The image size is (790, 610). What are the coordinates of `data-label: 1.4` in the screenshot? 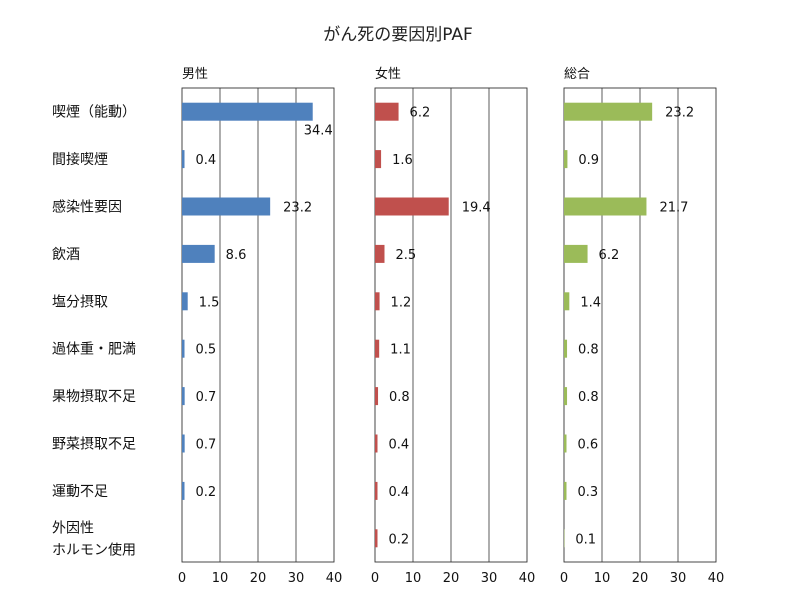 It's located at (590, 302).